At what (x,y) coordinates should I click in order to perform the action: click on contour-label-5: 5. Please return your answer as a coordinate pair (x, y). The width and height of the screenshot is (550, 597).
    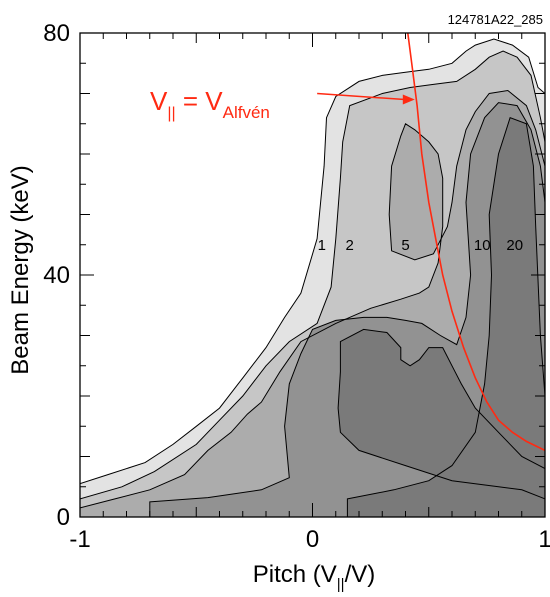
    Looking at the image, I should click on (405, 245).